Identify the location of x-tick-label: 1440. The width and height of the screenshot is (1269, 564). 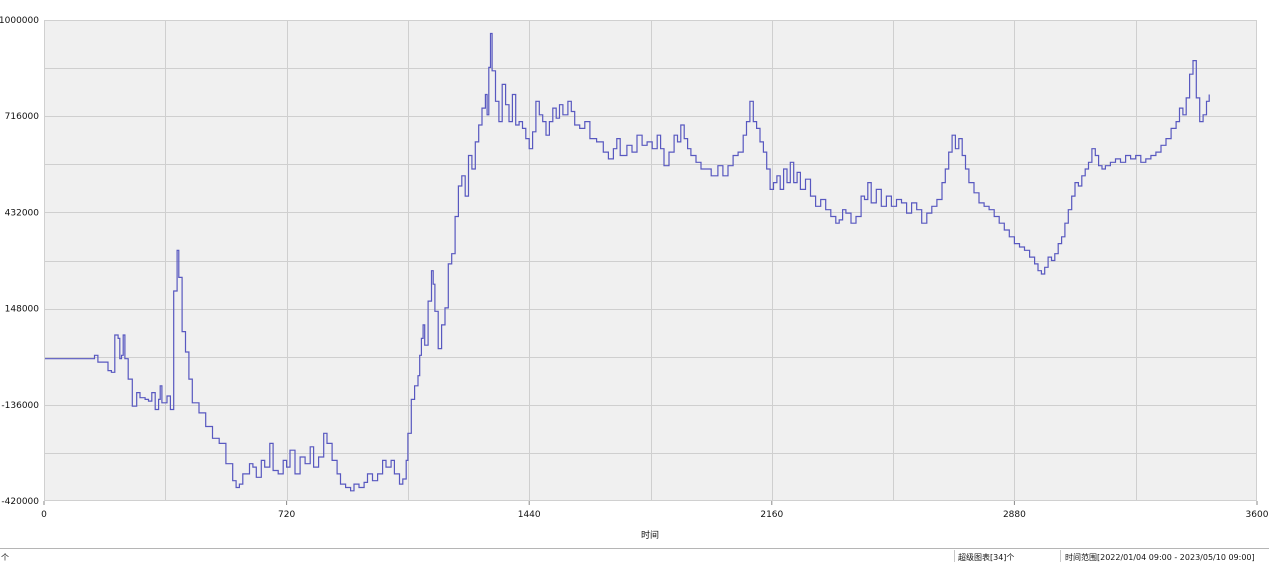
(529, 515).